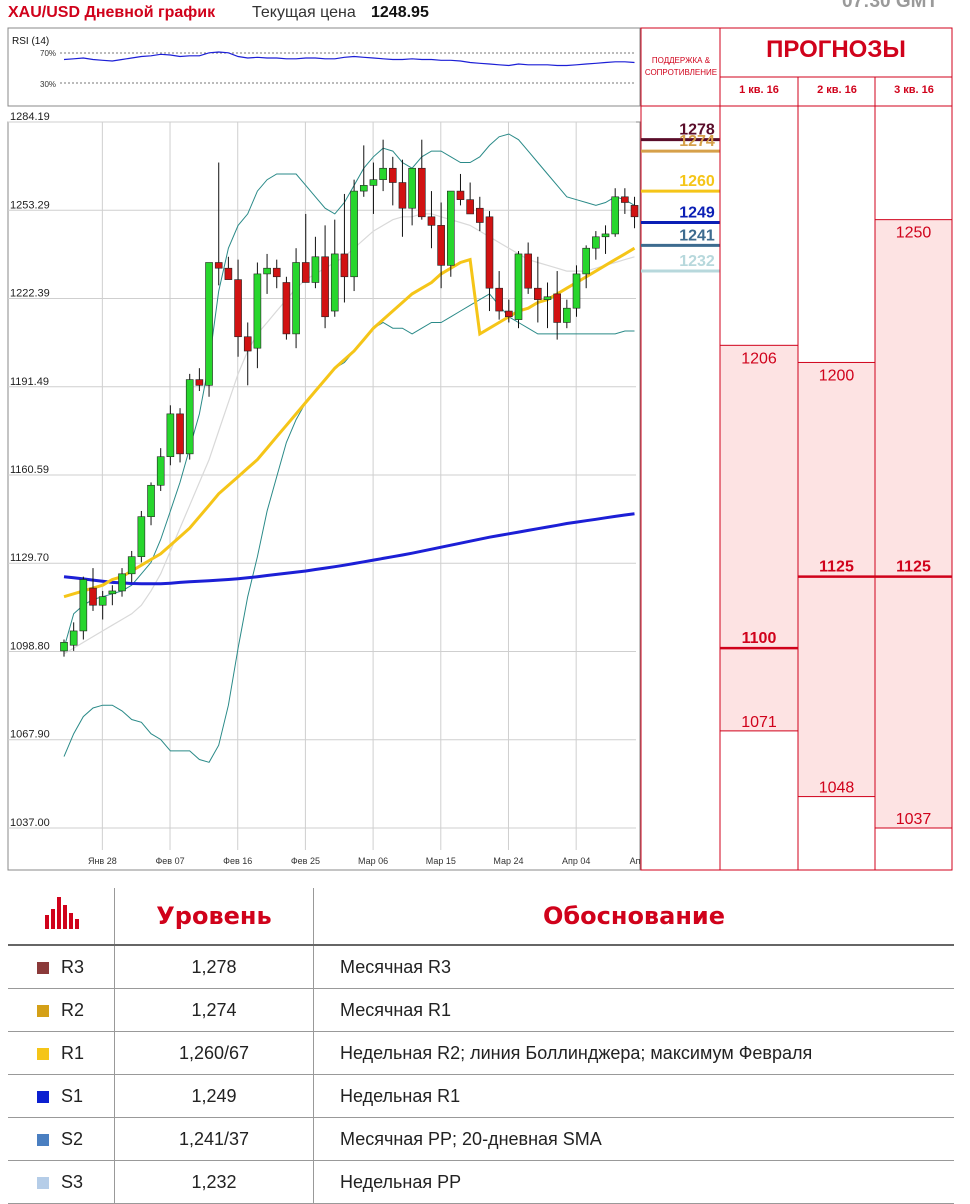 The height and width of the screenshot is (1204, 970). What do you see at coordinates (112, 12) in the screenshot?
I see `chart-title: XAU/USD Дневной график` at bounding box center [112, 12].